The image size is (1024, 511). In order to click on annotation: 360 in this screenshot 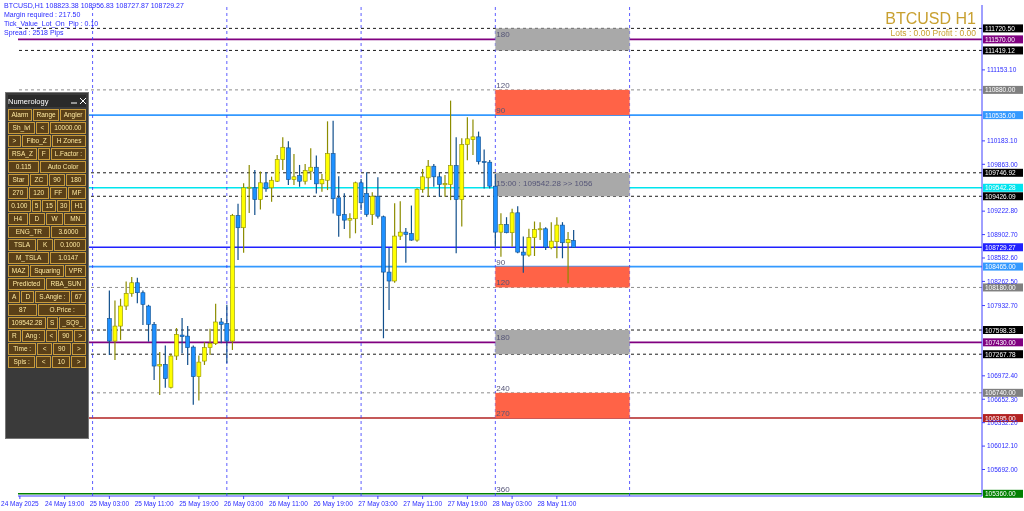, I will do `click(503, 489)`.